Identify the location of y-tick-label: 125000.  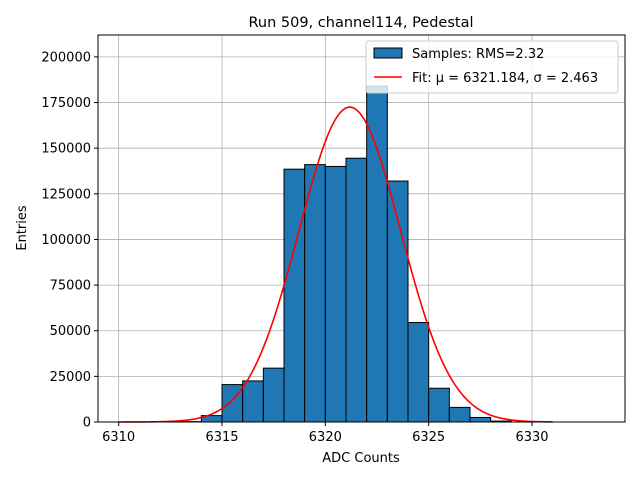
(66, 194).